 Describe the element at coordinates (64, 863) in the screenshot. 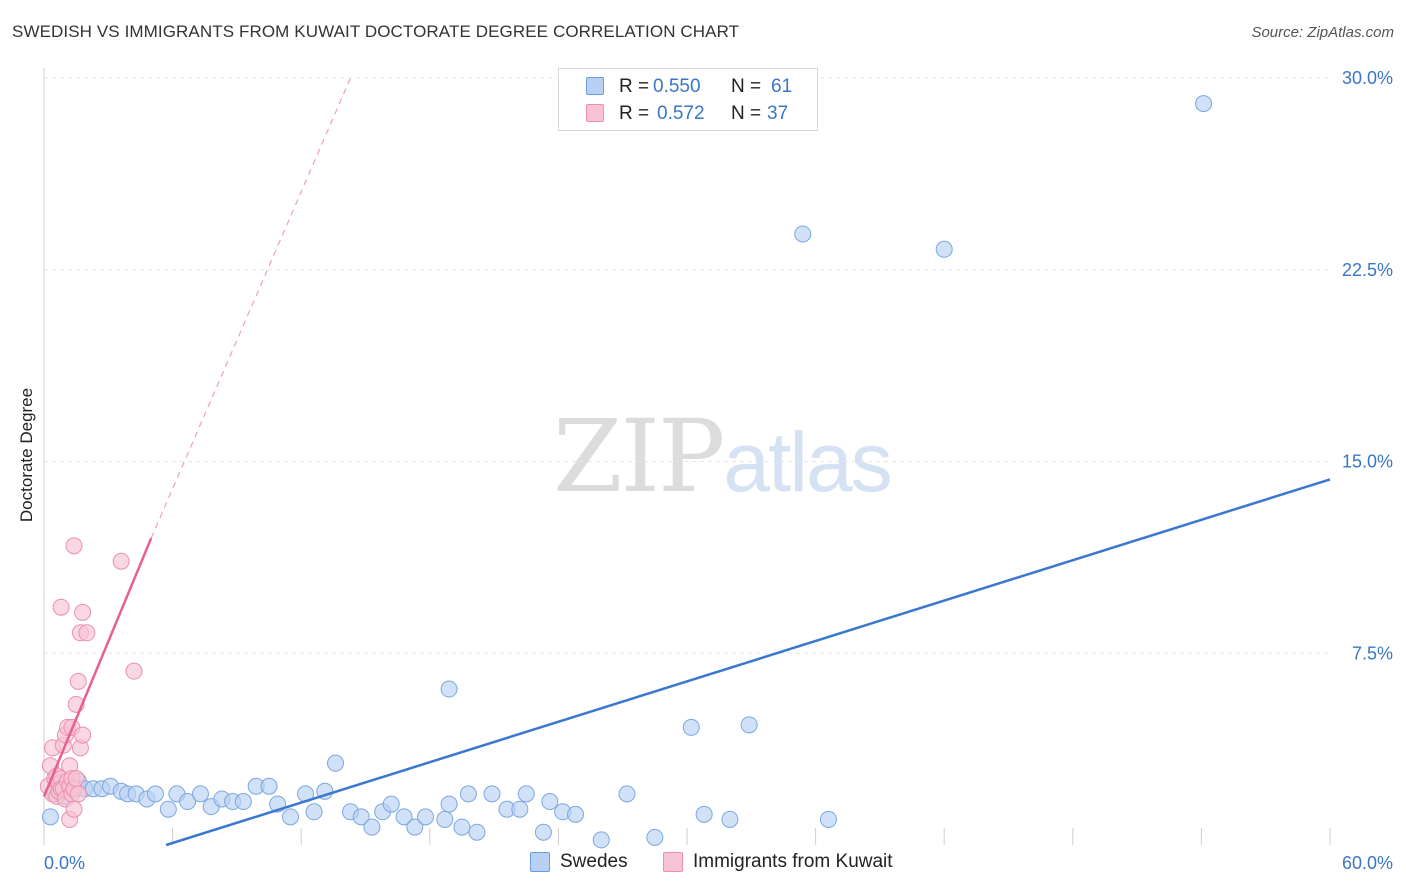

I see `x-tick-label: 0.0%` at that location.